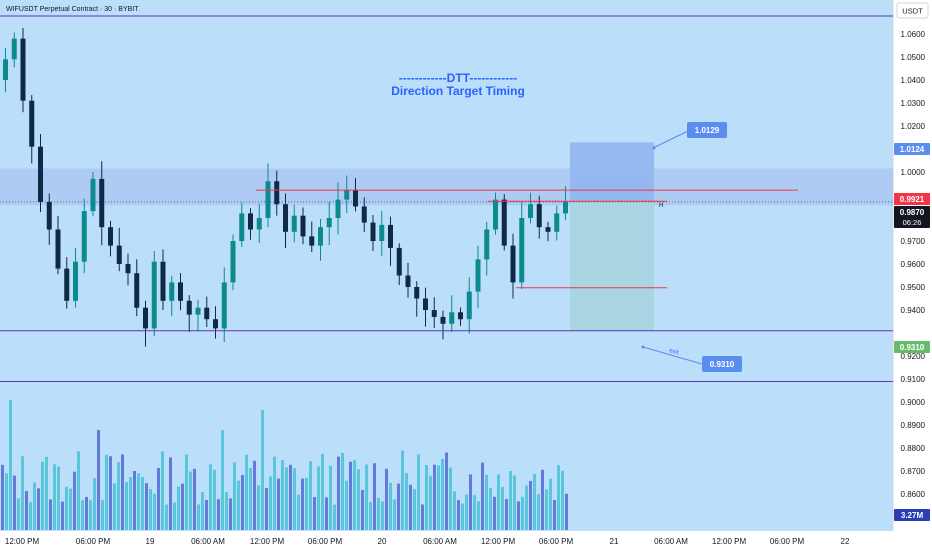  What do you see at coordinates (912, 10) in the screenshot?
I see `currency-button` at bounding box center [912, 10].